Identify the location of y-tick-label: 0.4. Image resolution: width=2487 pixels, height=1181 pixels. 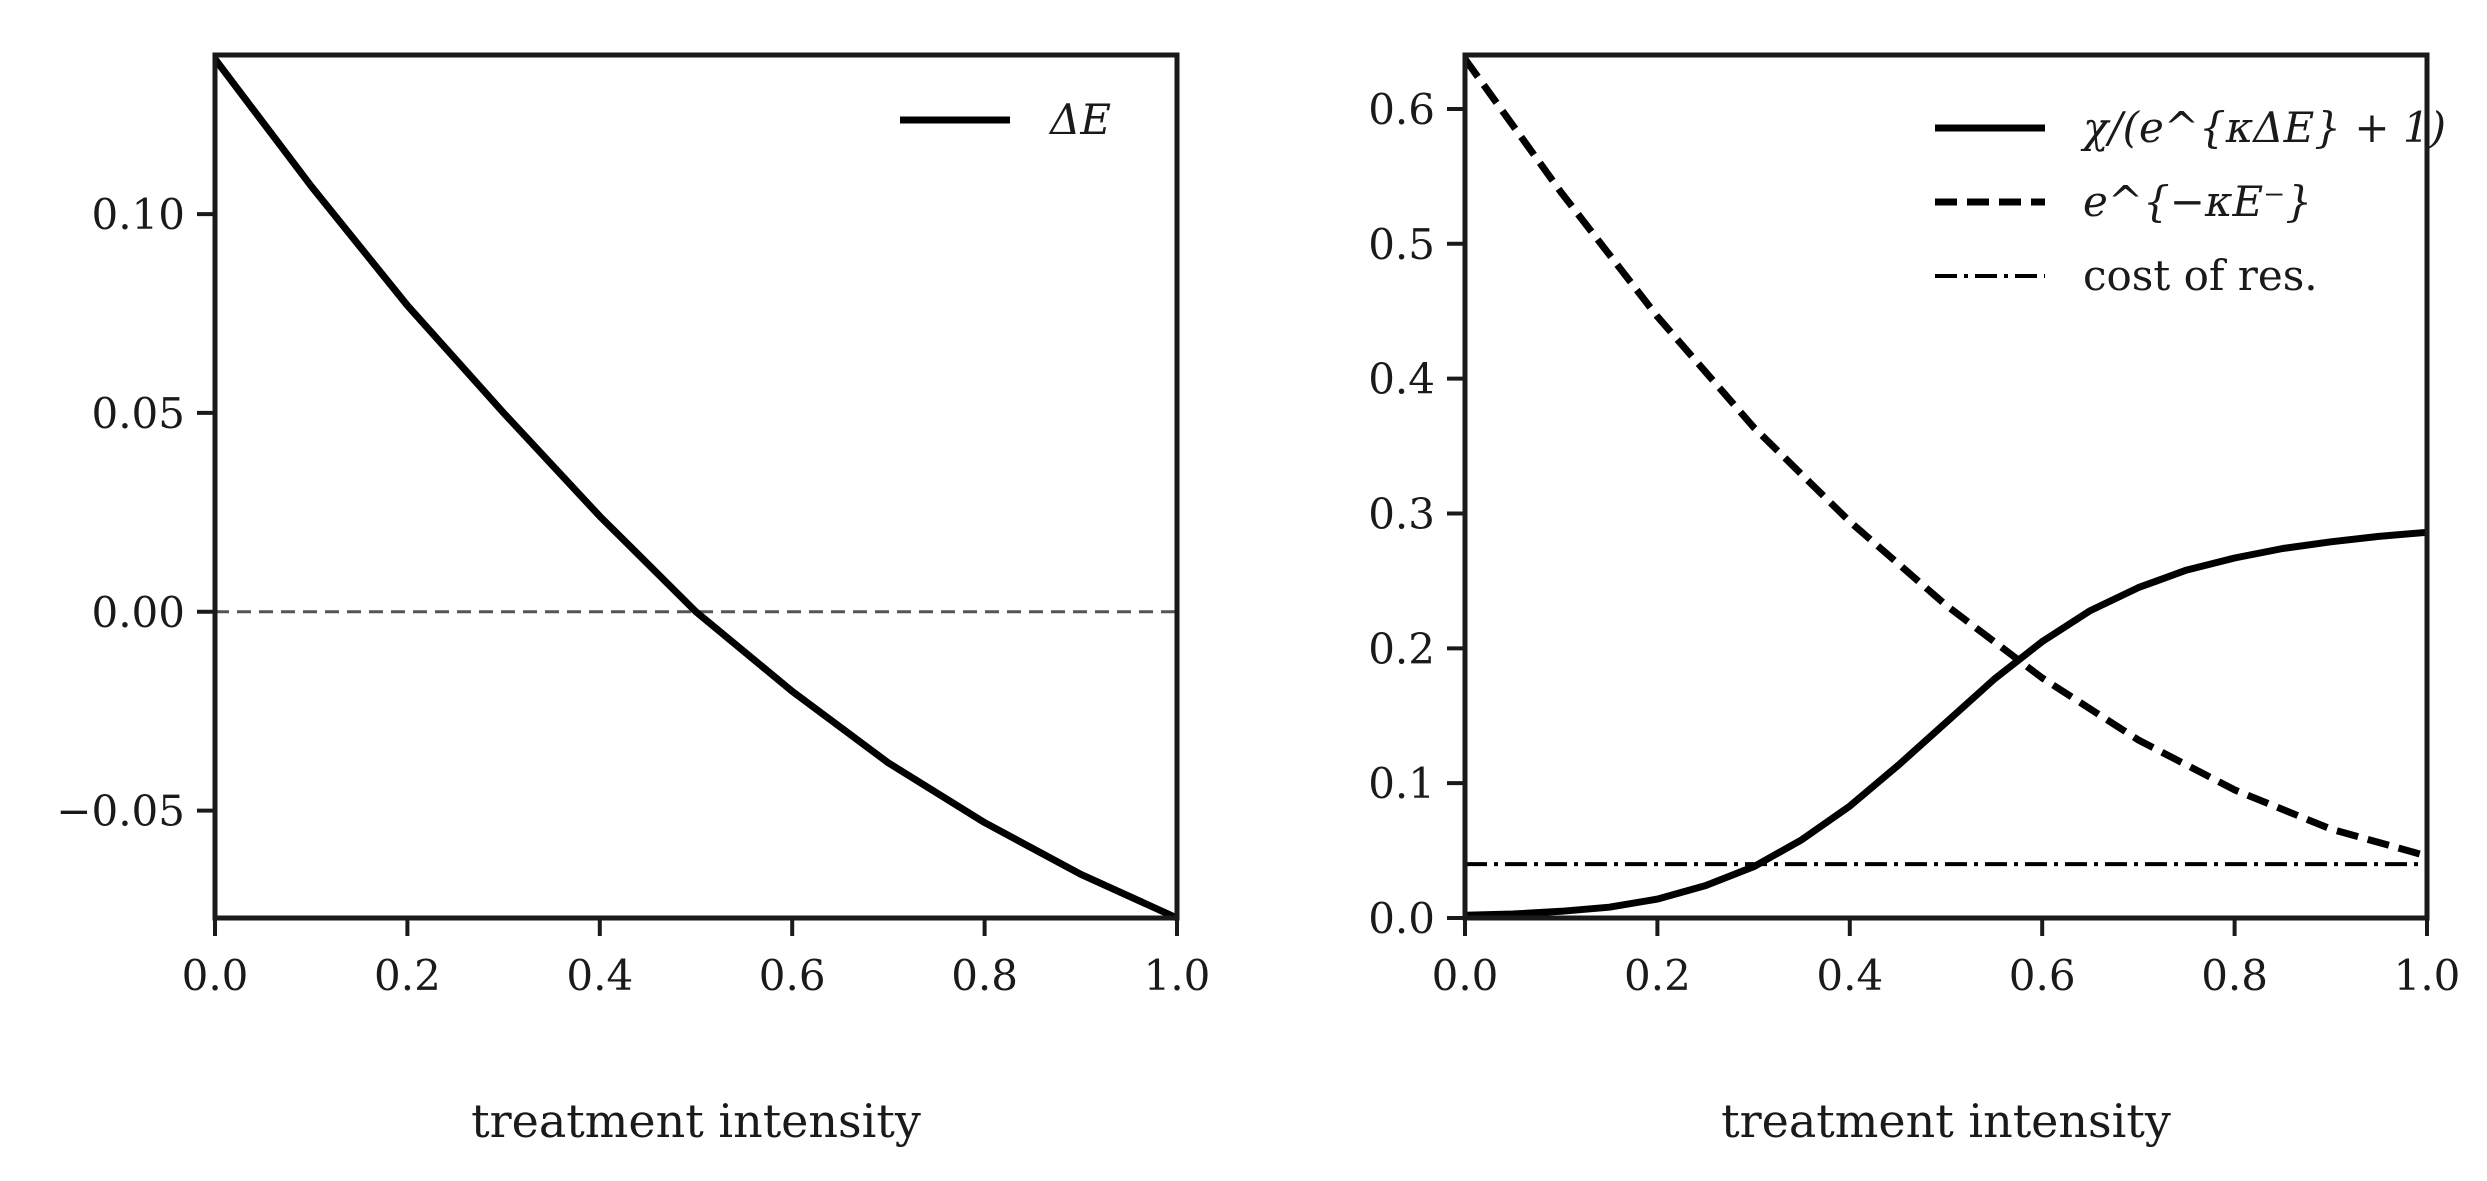
(1401, 379).